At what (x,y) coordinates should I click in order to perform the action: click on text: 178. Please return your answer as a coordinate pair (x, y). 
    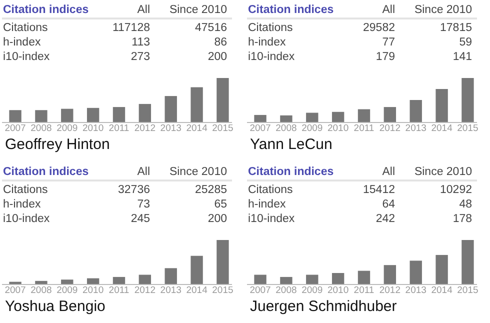
    Looking at the image, I should click on (462, 219).